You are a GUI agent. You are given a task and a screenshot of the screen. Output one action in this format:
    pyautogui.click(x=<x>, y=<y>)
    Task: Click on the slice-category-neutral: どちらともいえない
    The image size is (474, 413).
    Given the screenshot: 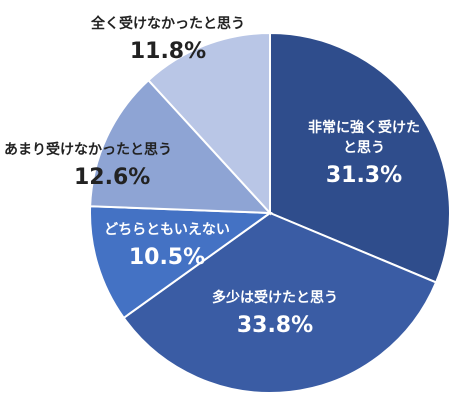 What is the action you would take?
    pyautogui.click(x=167, y=230)
    